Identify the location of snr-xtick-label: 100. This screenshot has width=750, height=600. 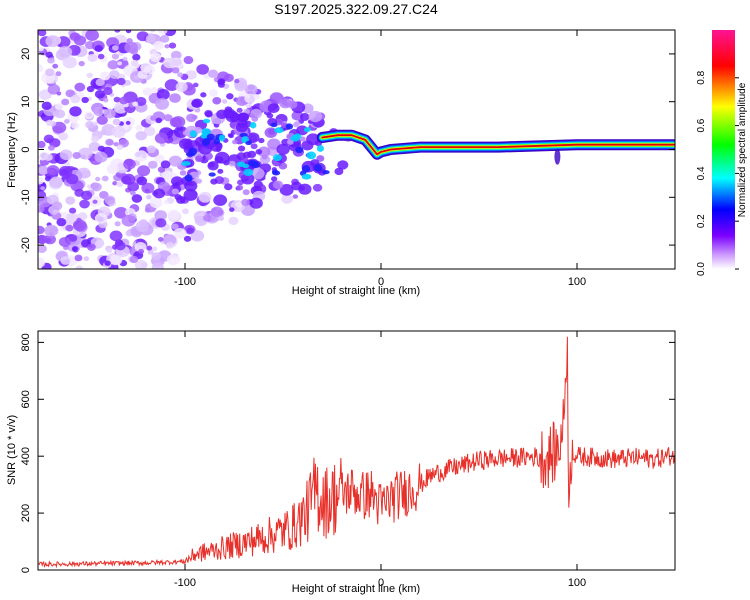
(577, 583).